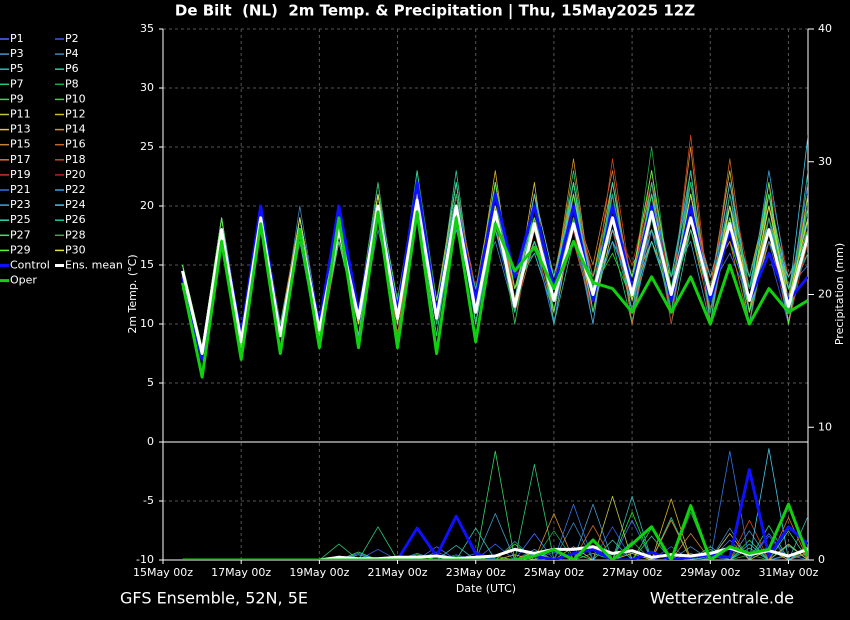 Image resolution: width=850 pixels, height=620 pixels. Describe the element at coordinates (148, 500) in the screenshot. I see `y-tick-label: -5` at that location.